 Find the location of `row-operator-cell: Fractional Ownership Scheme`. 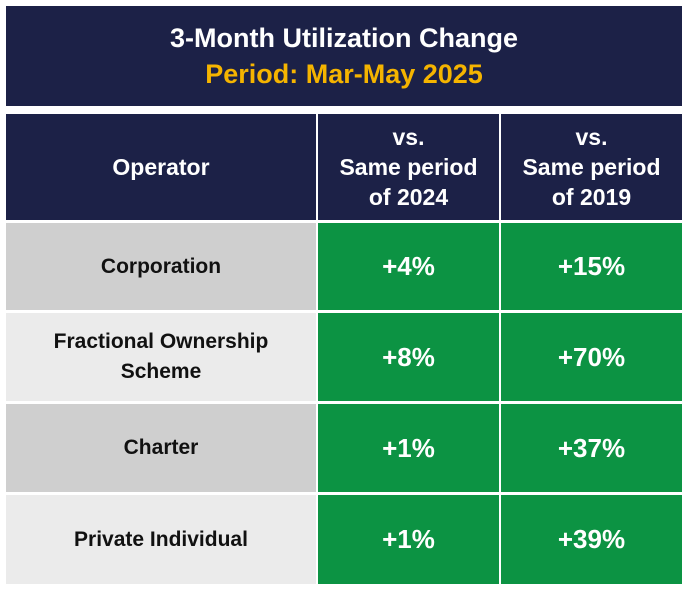

row-operator-cell: Fractional Ownership Scheme is located at coordinates (161, 357).